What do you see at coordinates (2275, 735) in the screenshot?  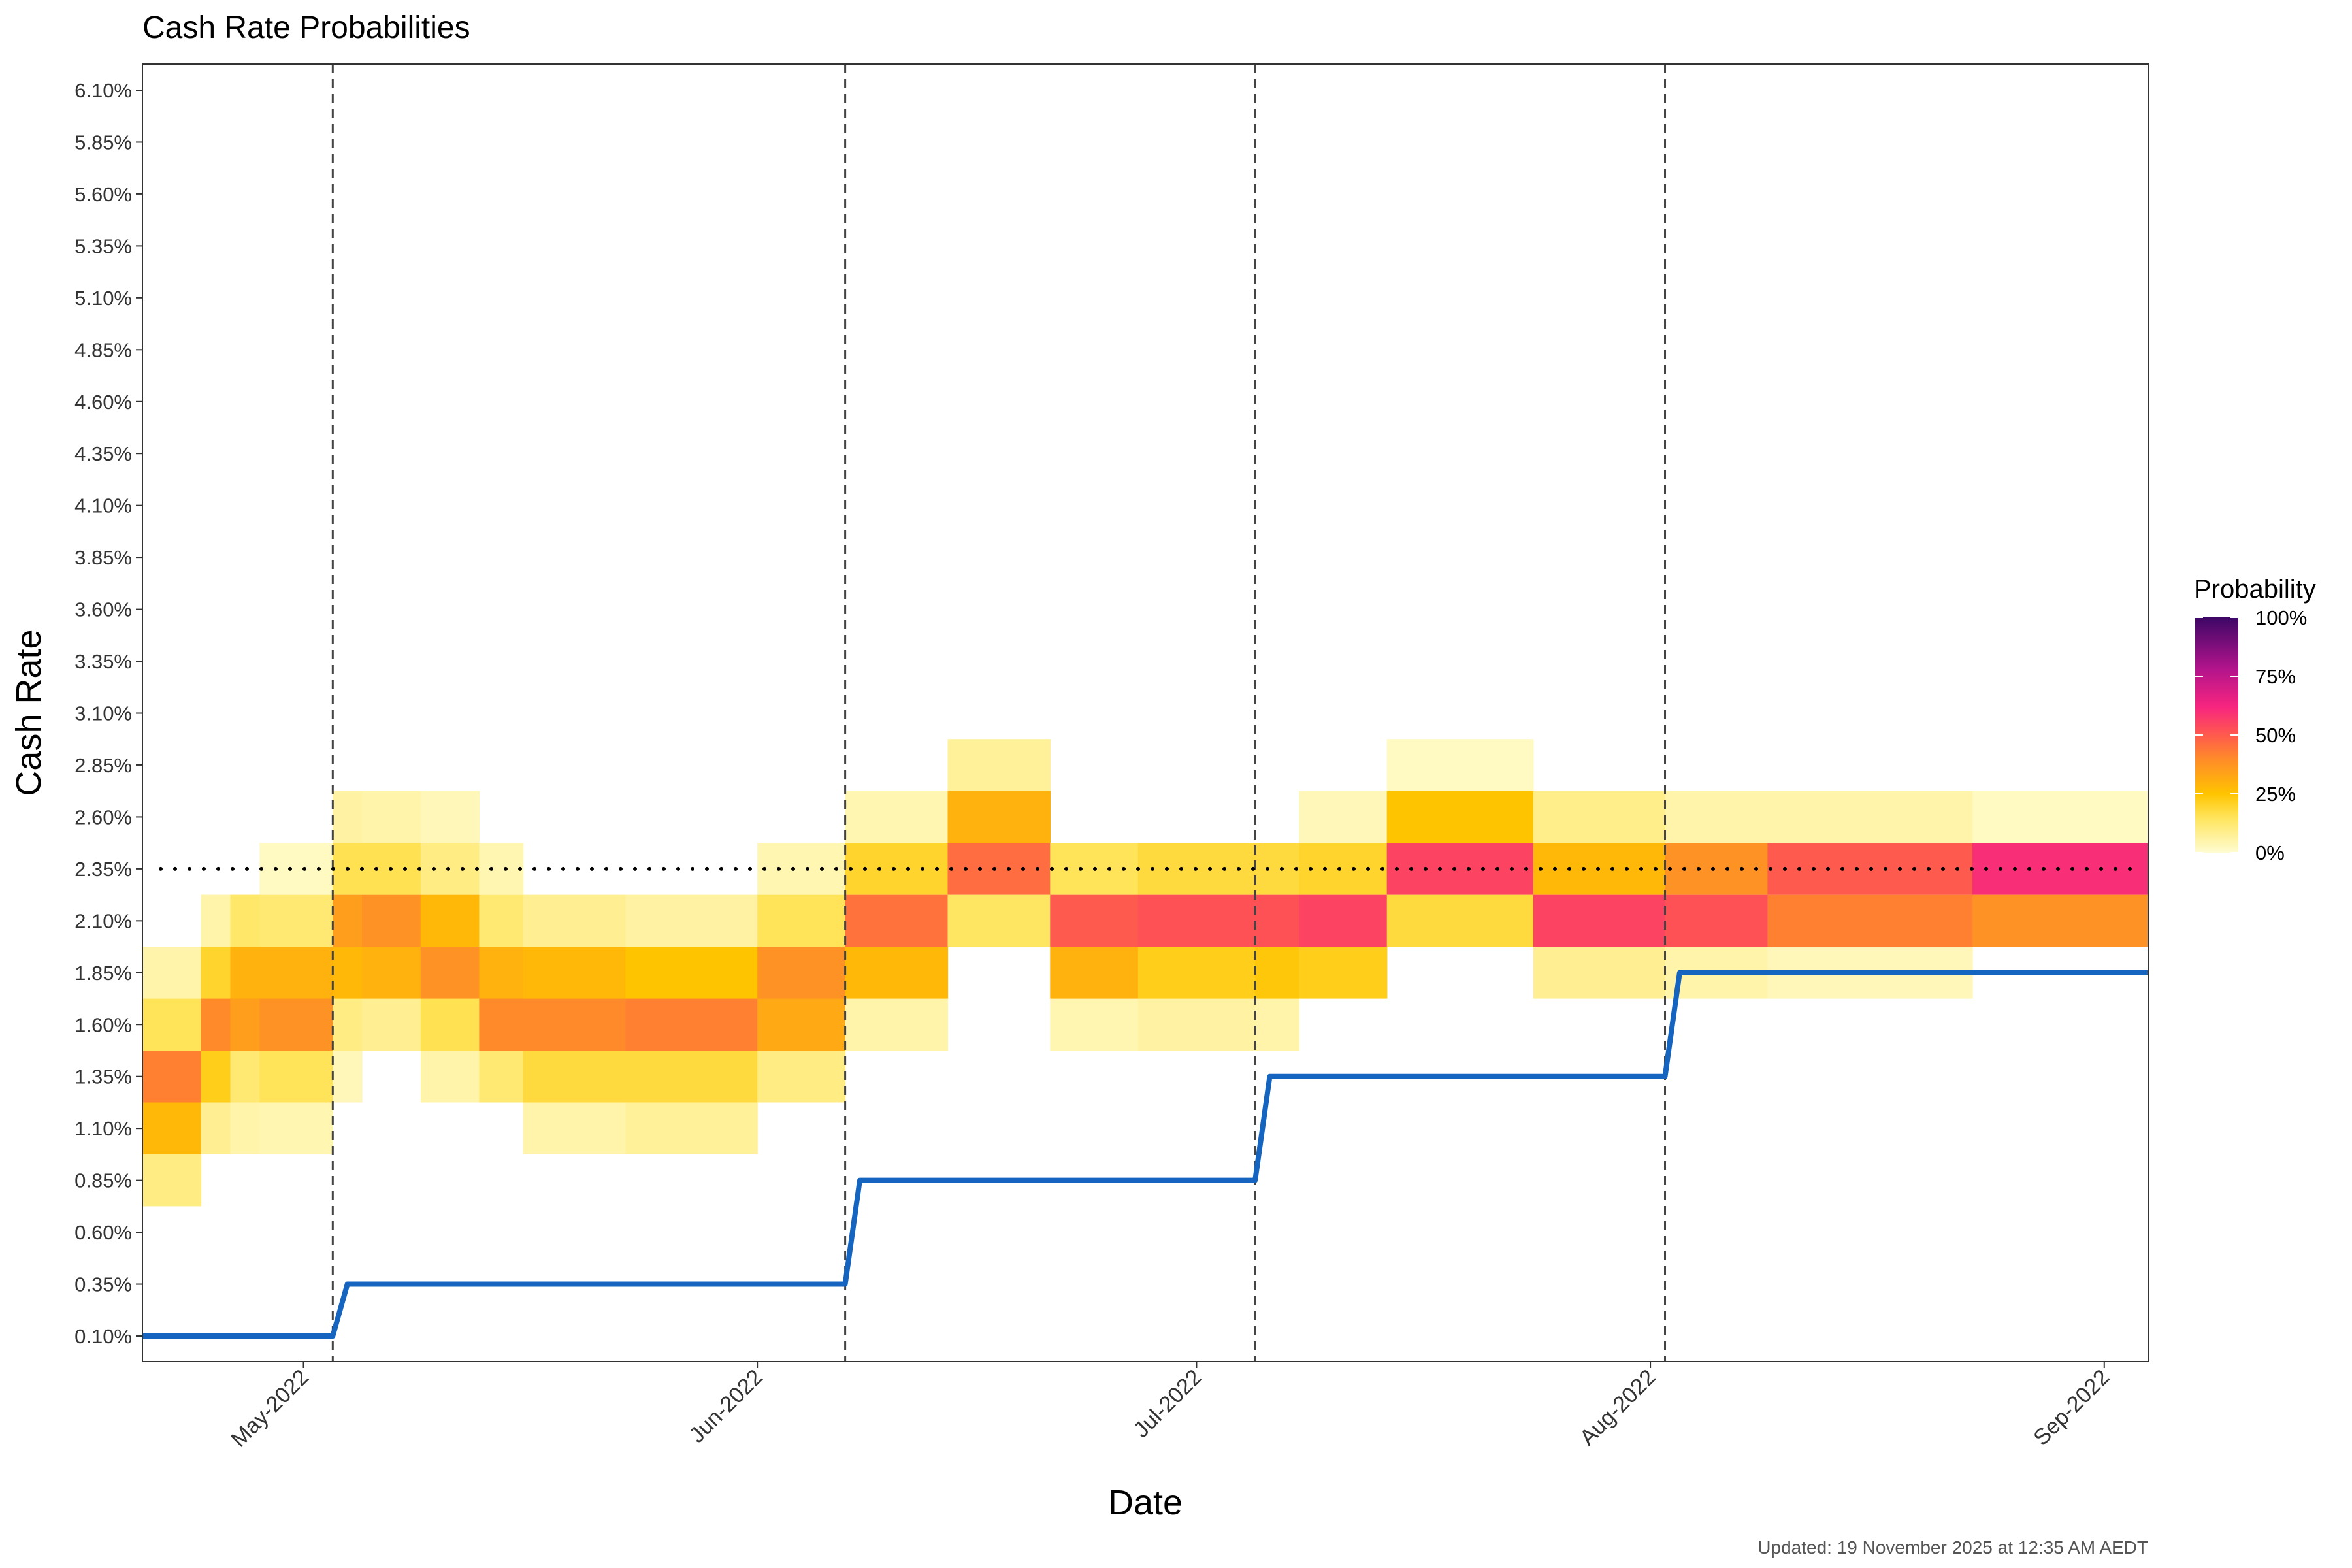 I see `legend-tick-label: 50%` at bounding box center [2275, 735].